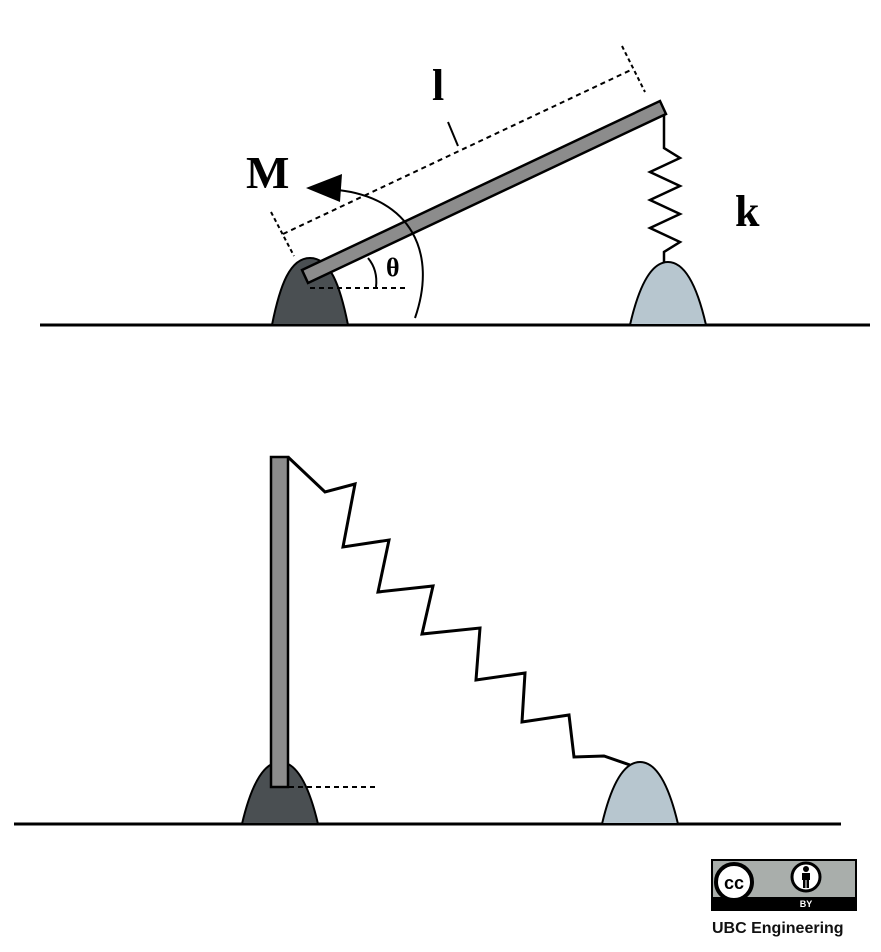  What do you see at coordinates (372, 272) in the screenshot?
I see `angle-arc` at bounding box center [372, 272].